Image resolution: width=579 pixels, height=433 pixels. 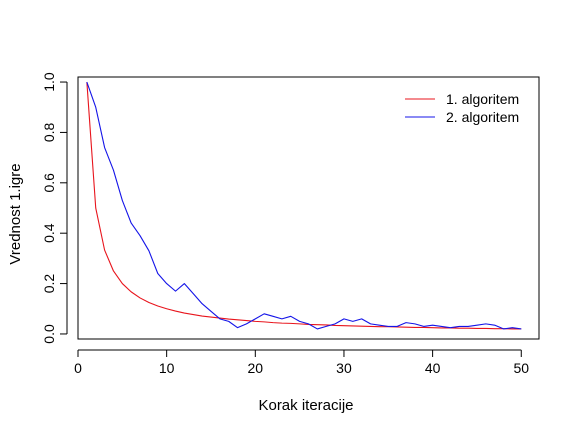 I want to click on x-tick-label: 40, so click(x=433, y=368).